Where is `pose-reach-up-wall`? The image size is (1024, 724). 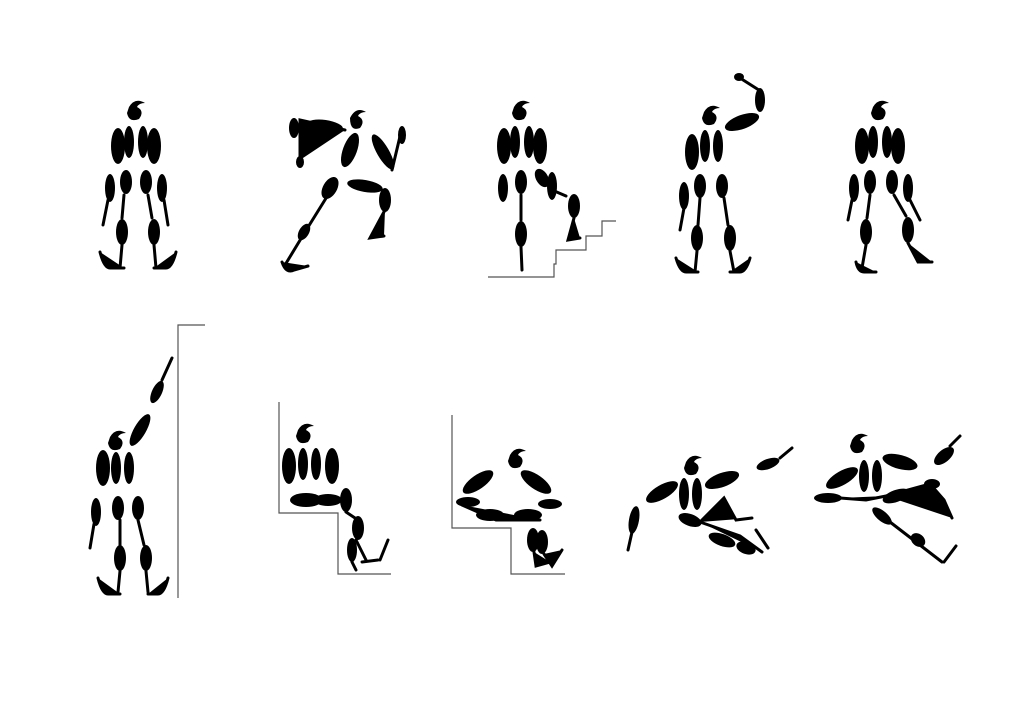 pose-reach-up-wall is located at coordinates (146, 461).